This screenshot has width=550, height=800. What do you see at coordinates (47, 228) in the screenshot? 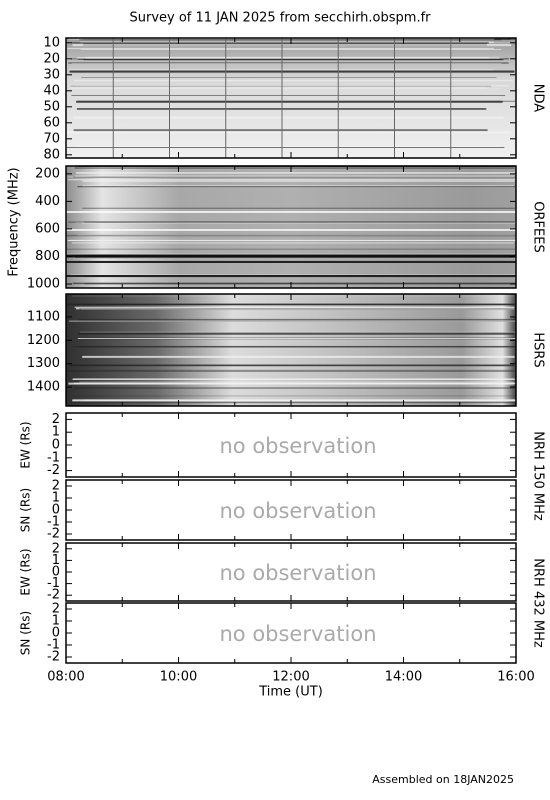
I see `y-tick-label: 600` at bounding box center [47, 228].